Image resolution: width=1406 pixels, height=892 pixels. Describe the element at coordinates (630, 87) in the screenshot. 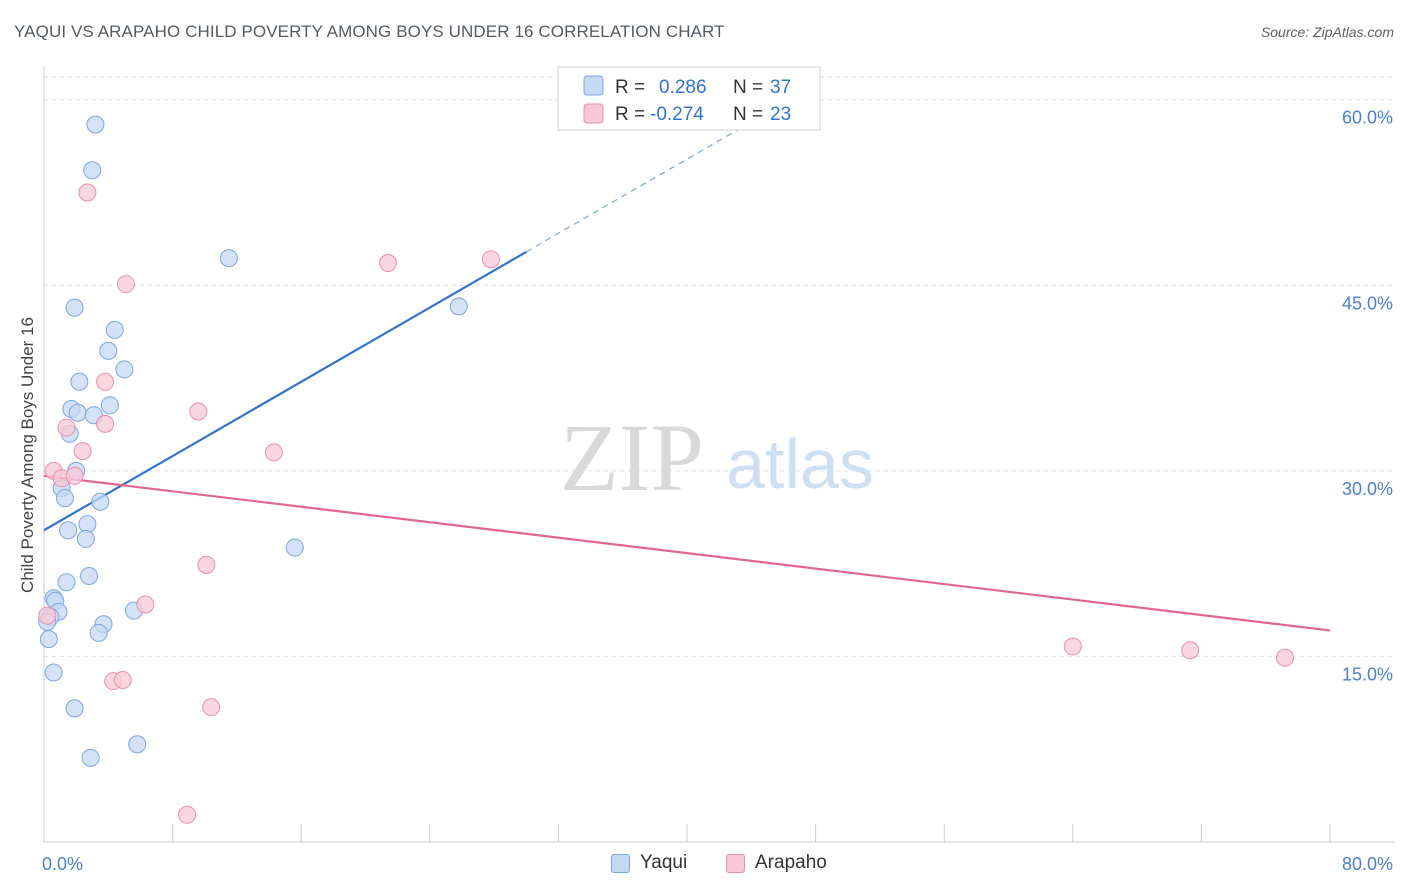

I see `legend-yaqui-r-label: R =` at that location.